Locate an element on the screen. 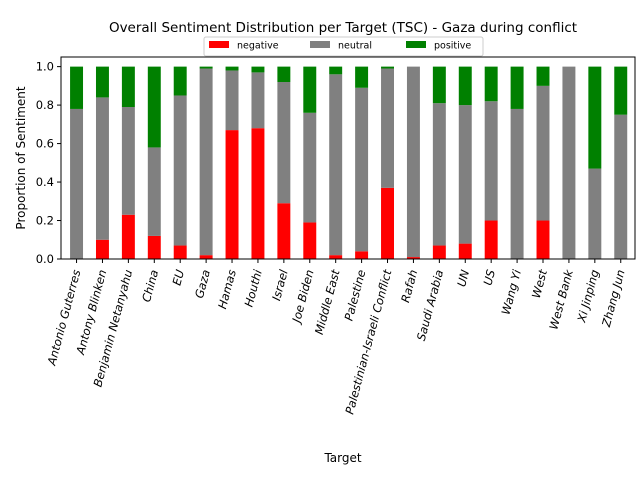  y-axis: 0.0 0.2 0.4 0.6 0.8 1.0 is located at coordinates (48, 163).